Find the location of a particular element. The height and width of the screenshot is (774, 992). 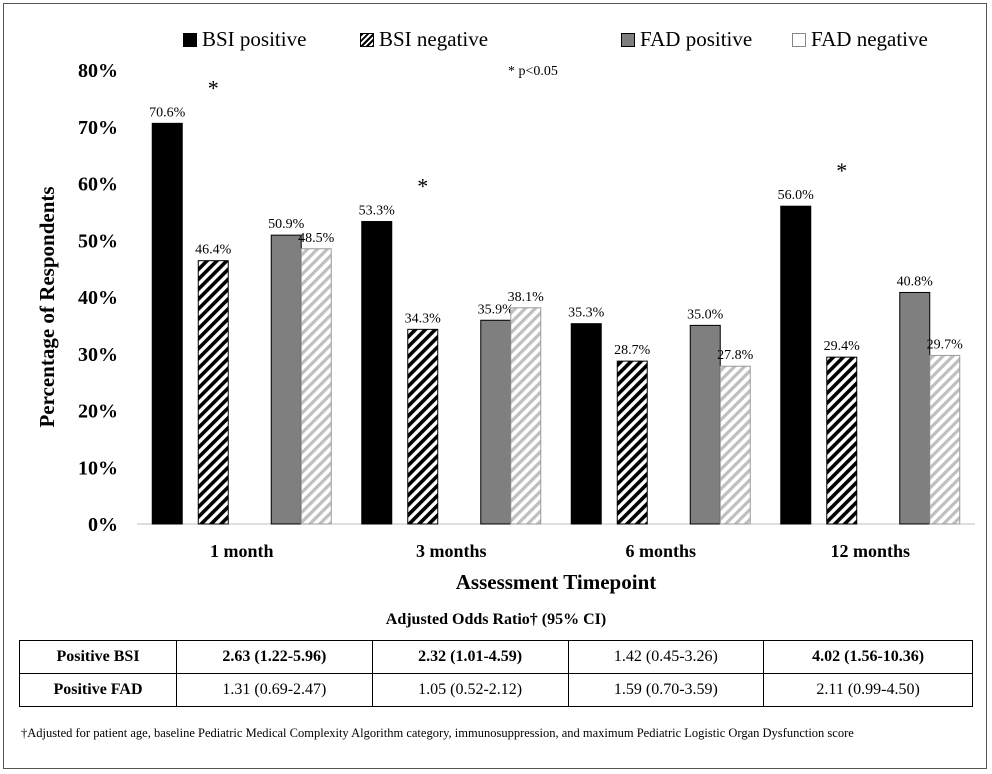

y-axis-title: Percentage of Respondents is located at coordinates (47, 306).